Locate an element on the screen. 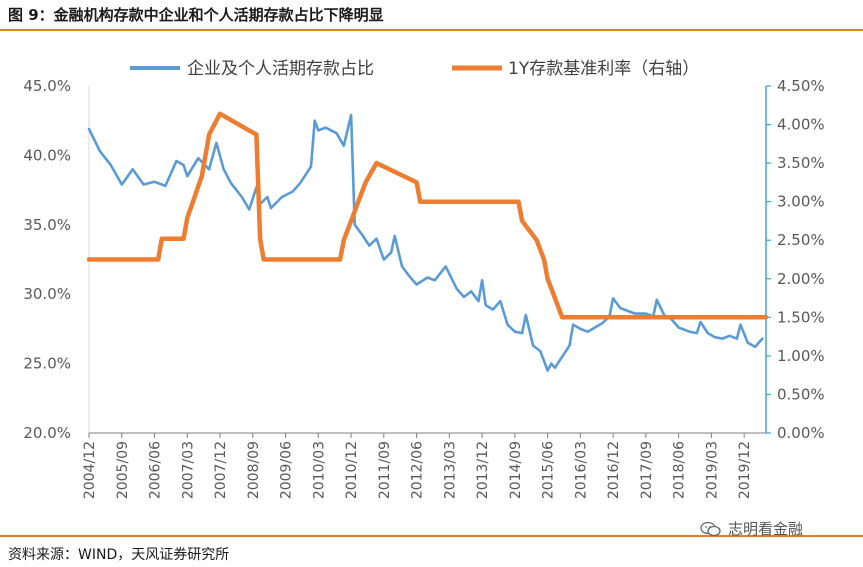  y-right-tick-label: 2.00% is located at coordinates (801, 279).